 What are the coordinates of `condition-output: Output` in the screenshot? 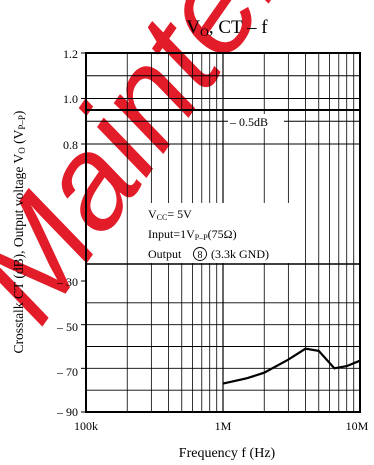 It's located at (165, 254).